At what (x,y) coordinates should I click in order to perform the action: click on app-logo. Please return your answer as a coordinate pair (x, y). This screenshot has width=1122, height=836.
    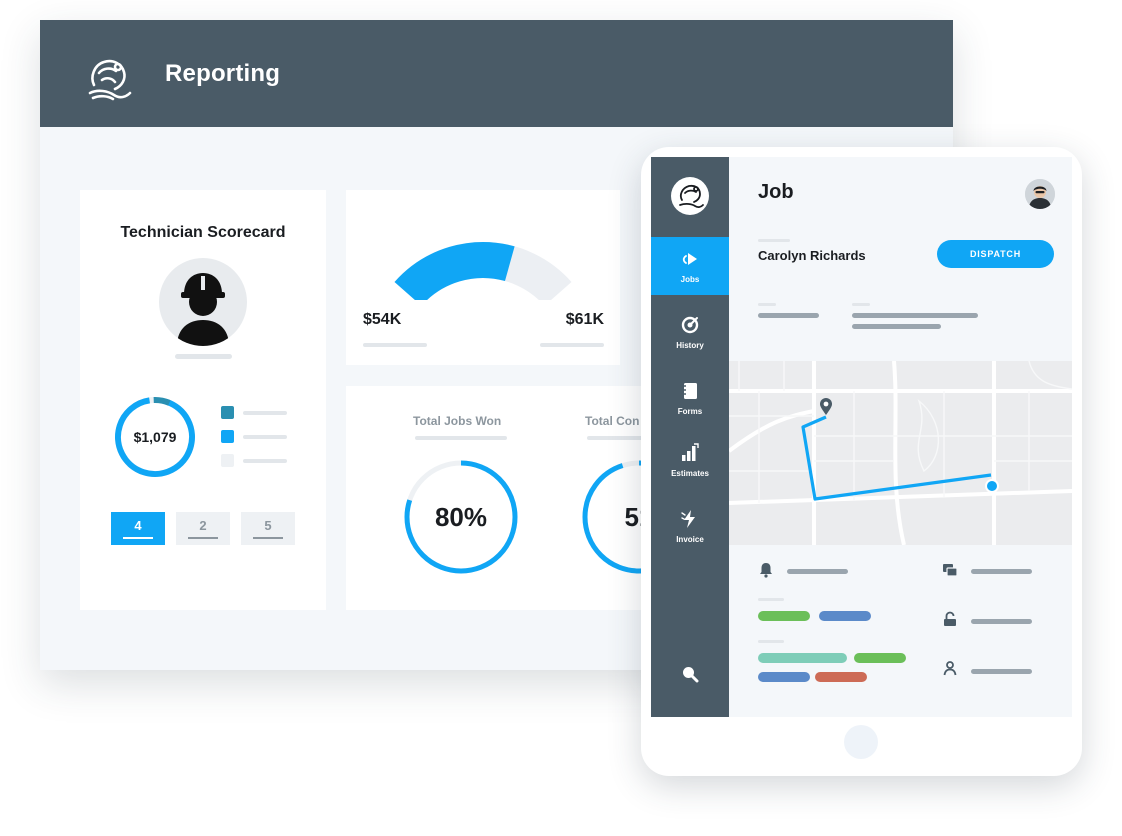
    Looking at the image, I should click on (690, 196).